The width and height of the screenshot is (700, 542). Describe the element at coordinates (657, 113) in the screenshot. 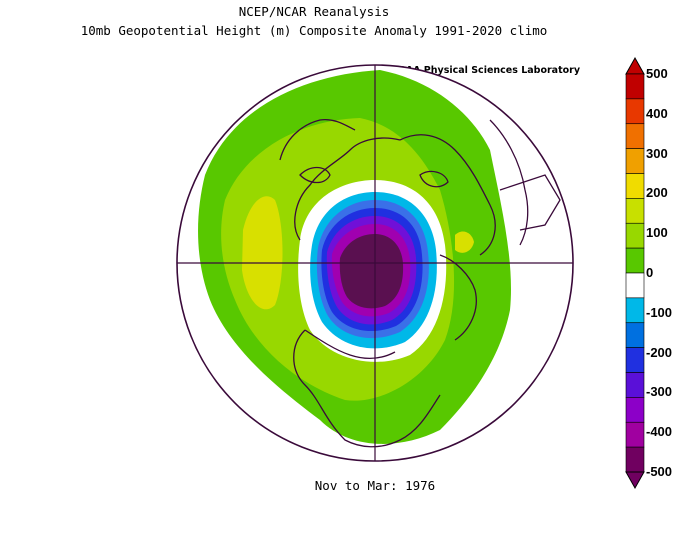

I see `colorbar-tick-label: 400` at that location.